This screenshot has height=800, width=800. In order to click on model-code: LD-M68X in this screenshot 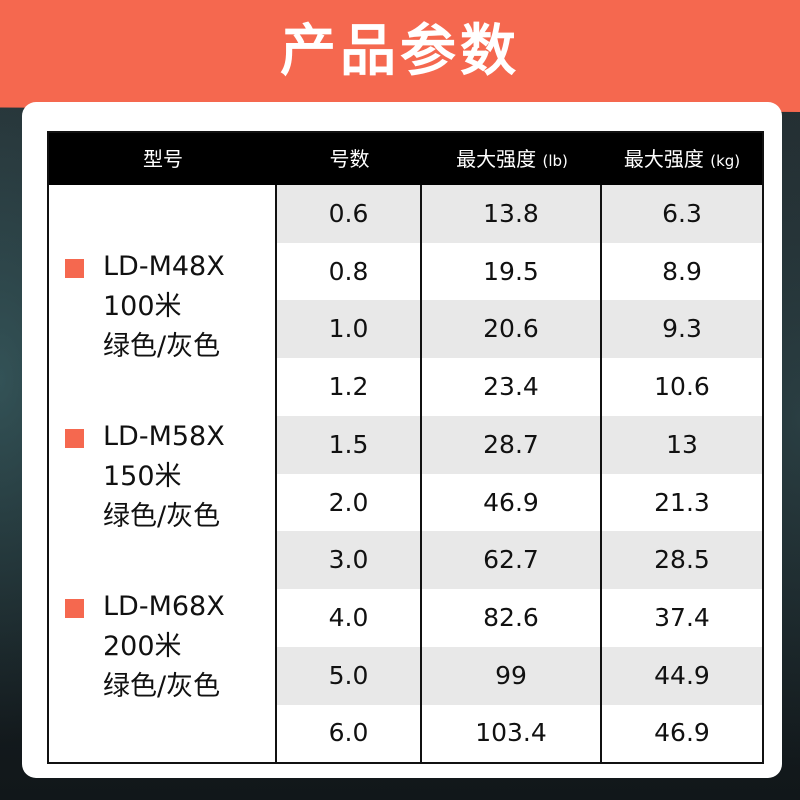, I will do `click(164, 606)`.